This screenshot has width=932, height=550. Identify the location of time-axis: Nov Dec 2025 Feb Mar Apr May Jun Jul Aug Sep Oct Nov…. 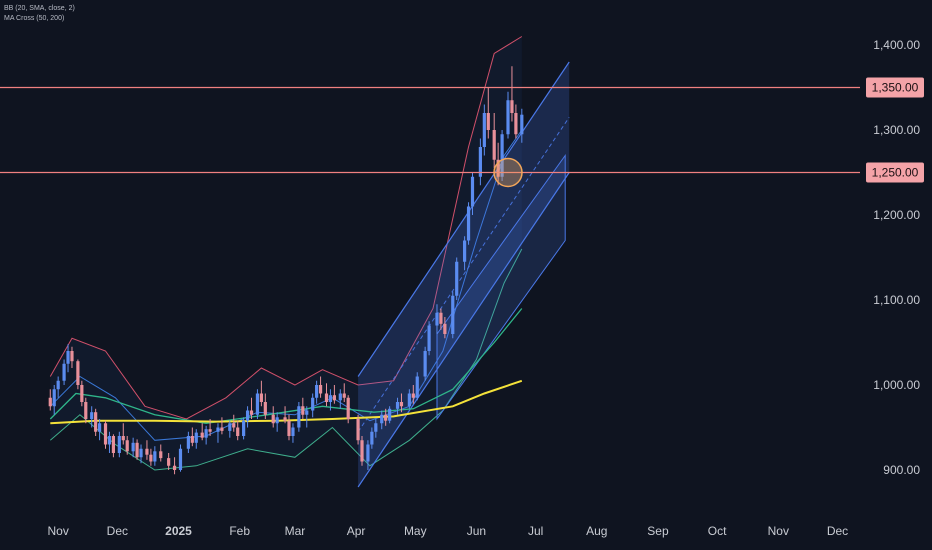
(447, 531).